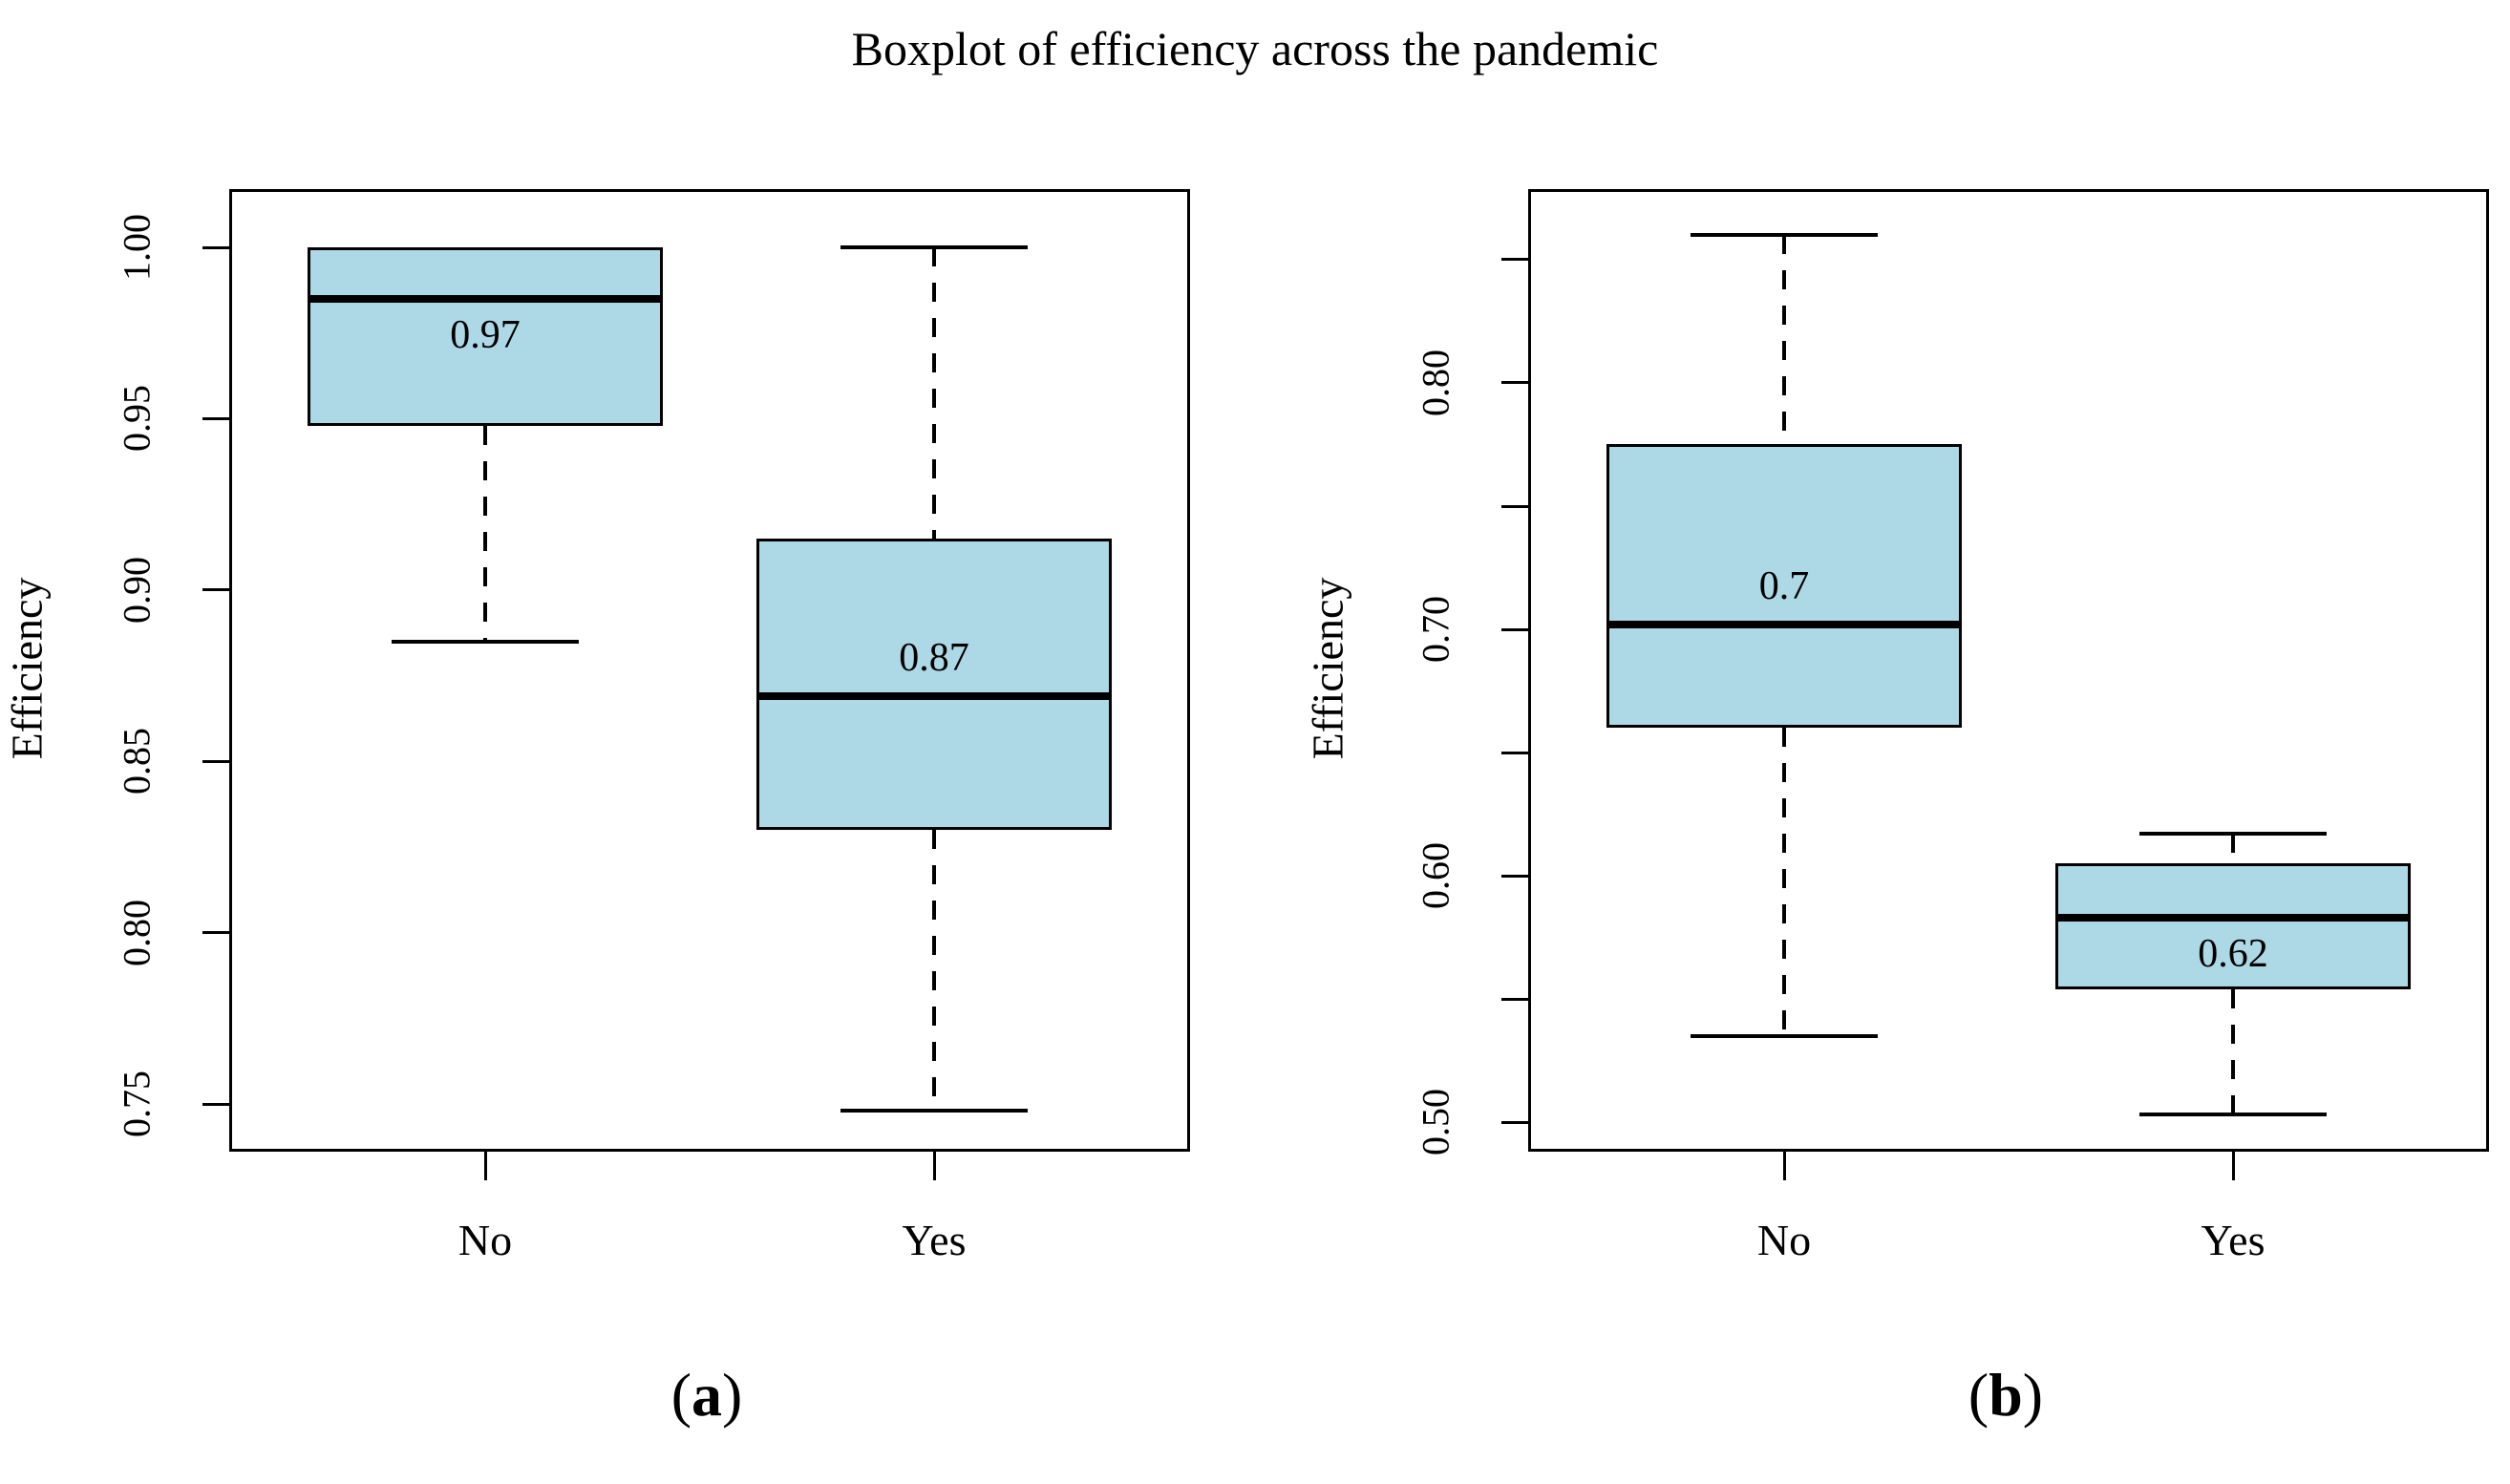 The height and width of the screenshot is (1484, 2510). What do you see at coordinates (1328, 669) in the screenshot?
I see `y-axis-title-b: Efficiency` at bounding box center [1328, 669].